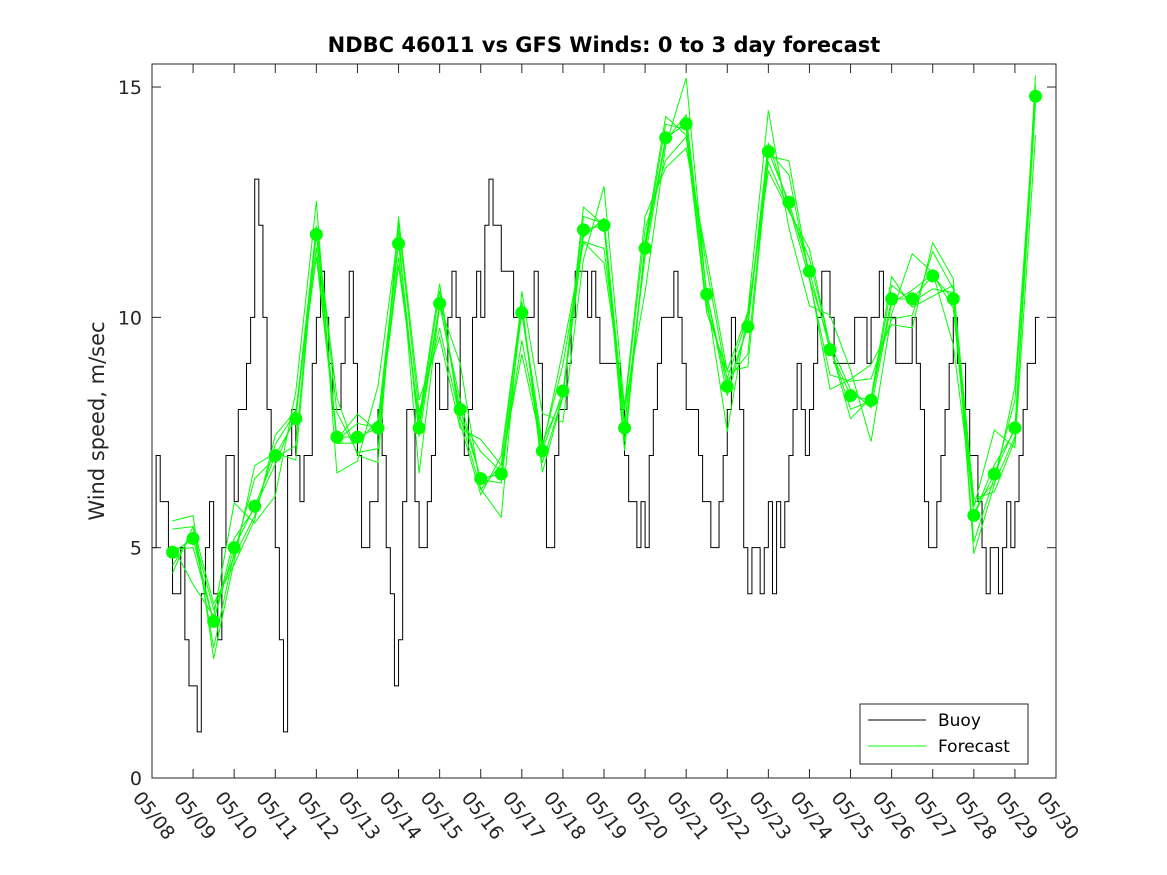 The image size is (1167, 875). Describe the element at coordinates (194, 816) in the screenshot. I see `x-tick-label: 05/09` at that location.